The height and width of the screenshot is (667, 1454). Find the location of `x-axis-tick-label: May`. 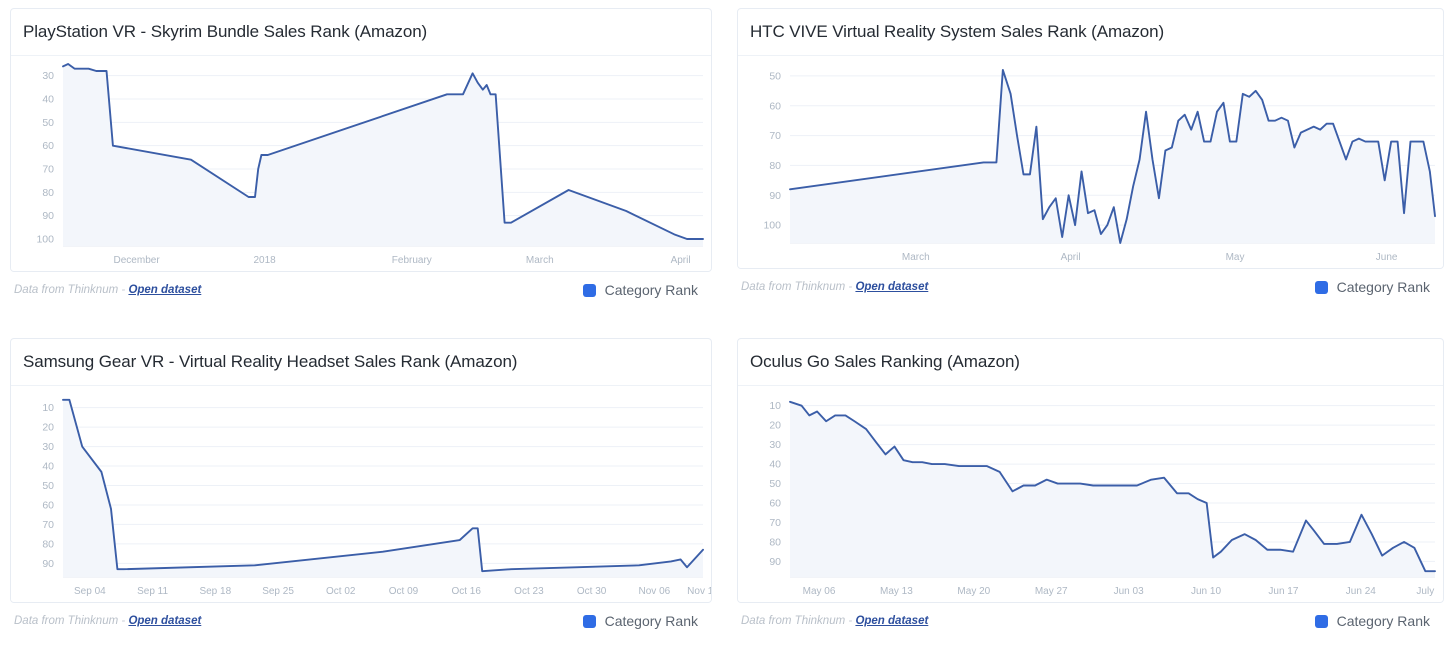

x-axis-tick-label: May is located at coordinates (1235, 257).